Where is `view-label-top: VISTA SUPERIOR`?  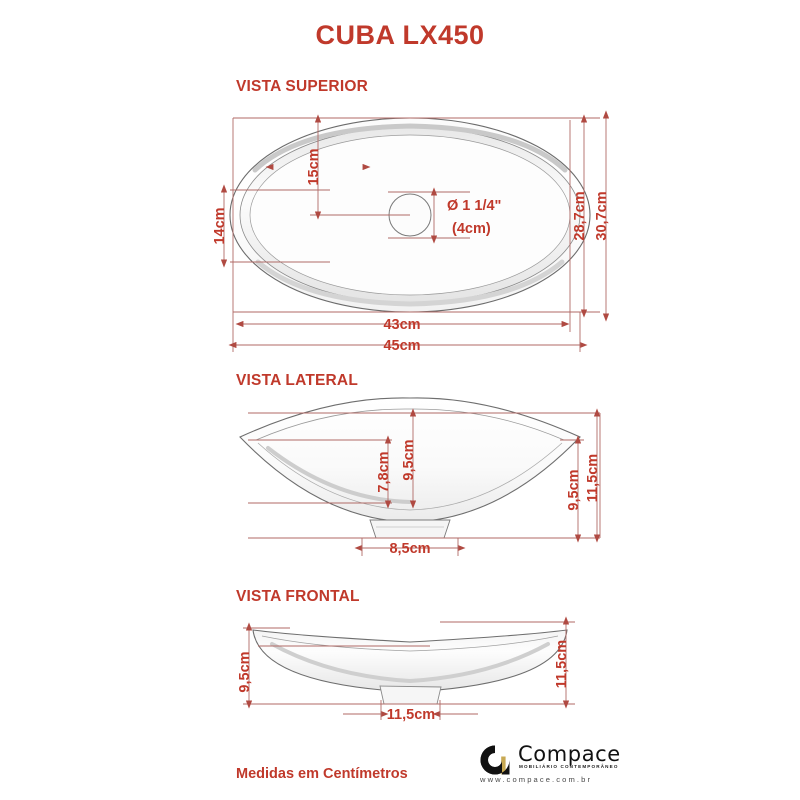 view-label-top: VISTA SUPERIOR is located at coordinates (302, 86).